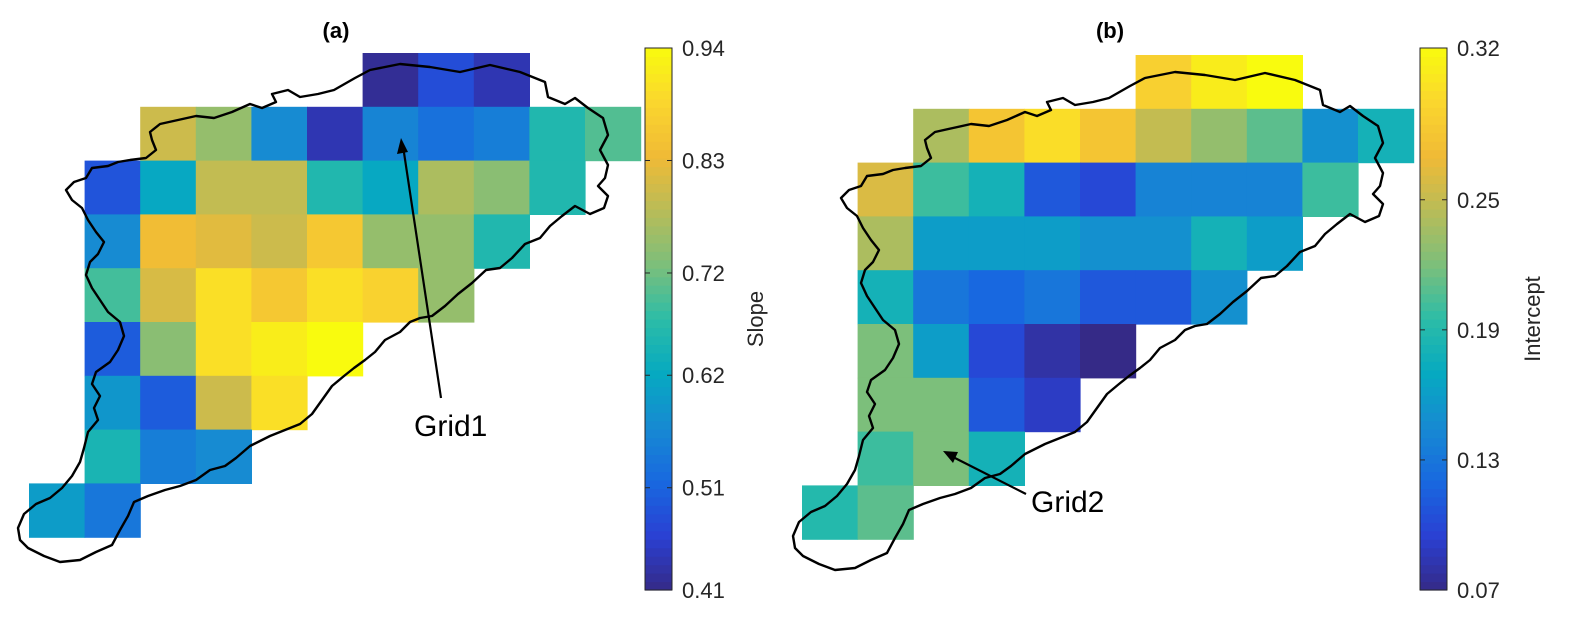 This screenshot has width=1591, height=627. What do you see at coordinates (422, 272) in the screenshot?
I see `grid1-arrow-line` at bounding box center [422, 272].